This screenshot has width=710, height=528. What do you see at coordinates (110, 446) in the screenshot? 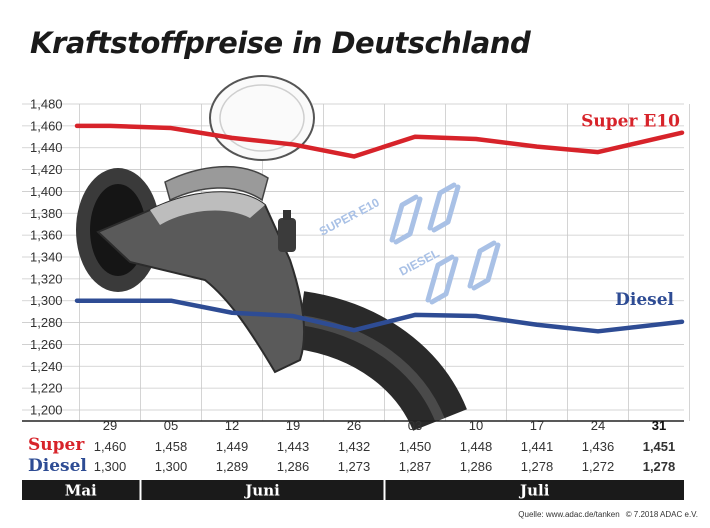
I see `data-label-super: 1,460` at bounding box center [110, 446].